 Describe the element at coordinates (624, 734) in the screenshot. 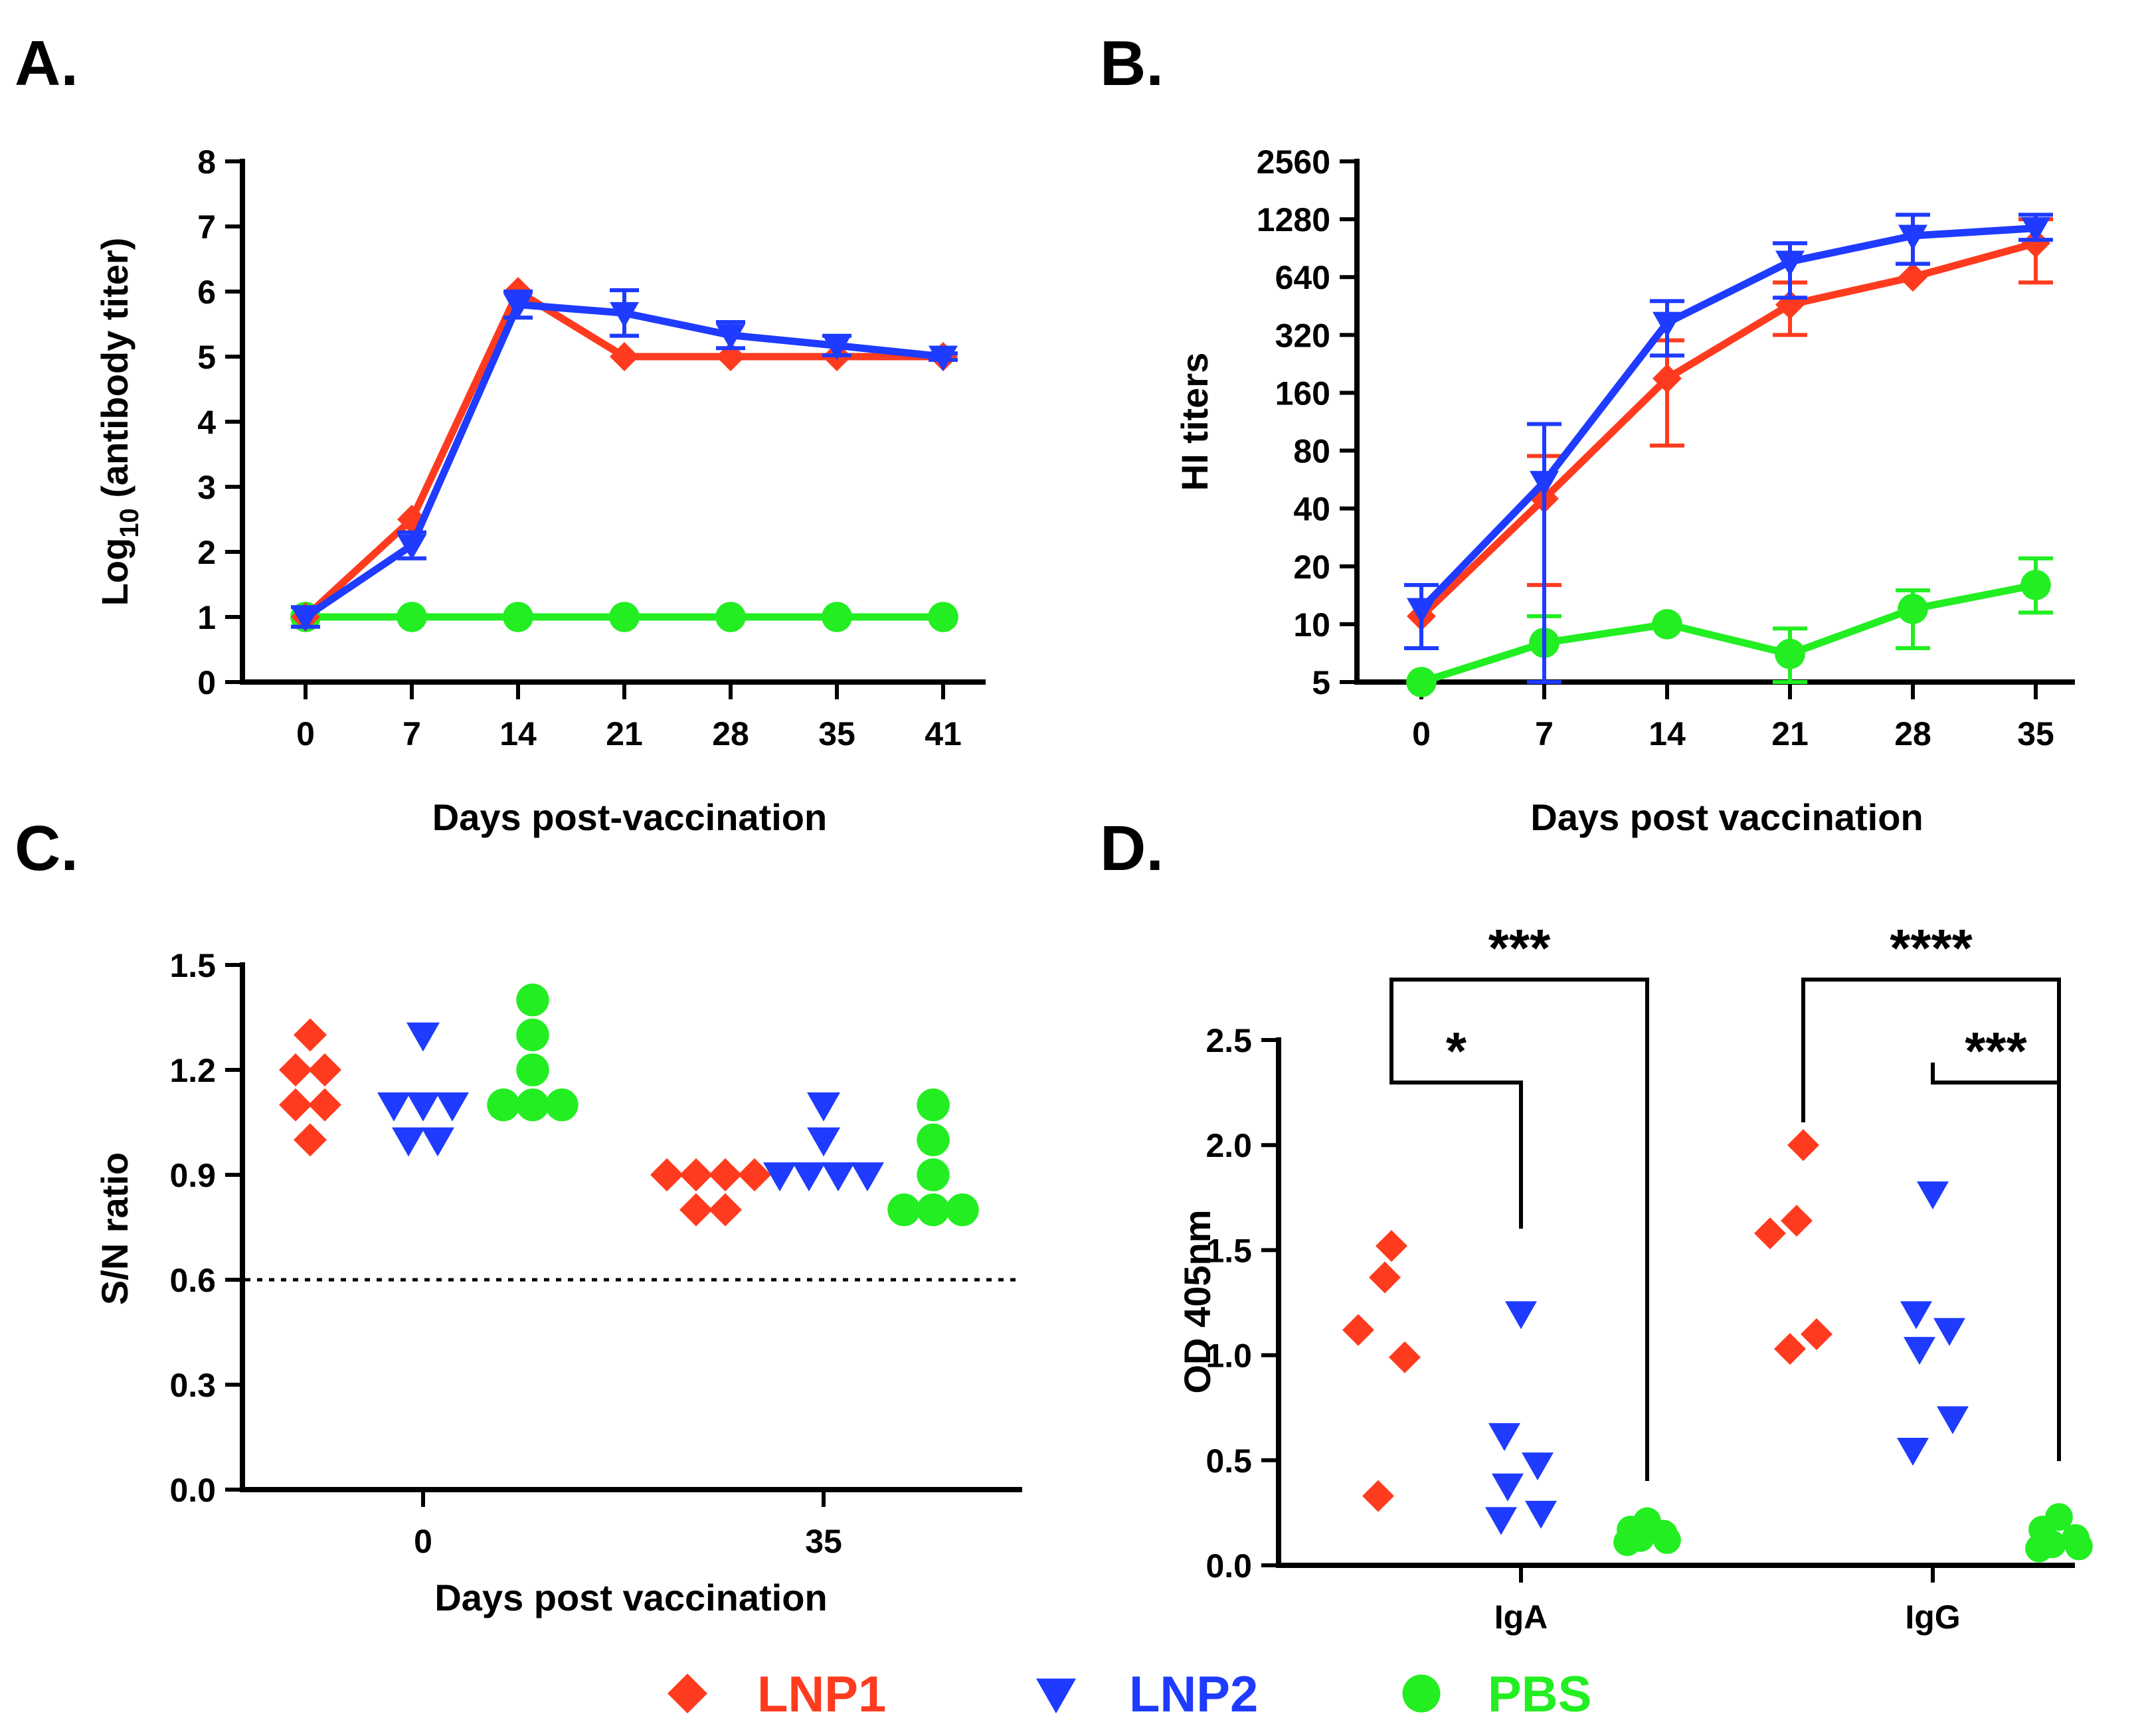

I see `x-tick-label-a: 21` at that location.